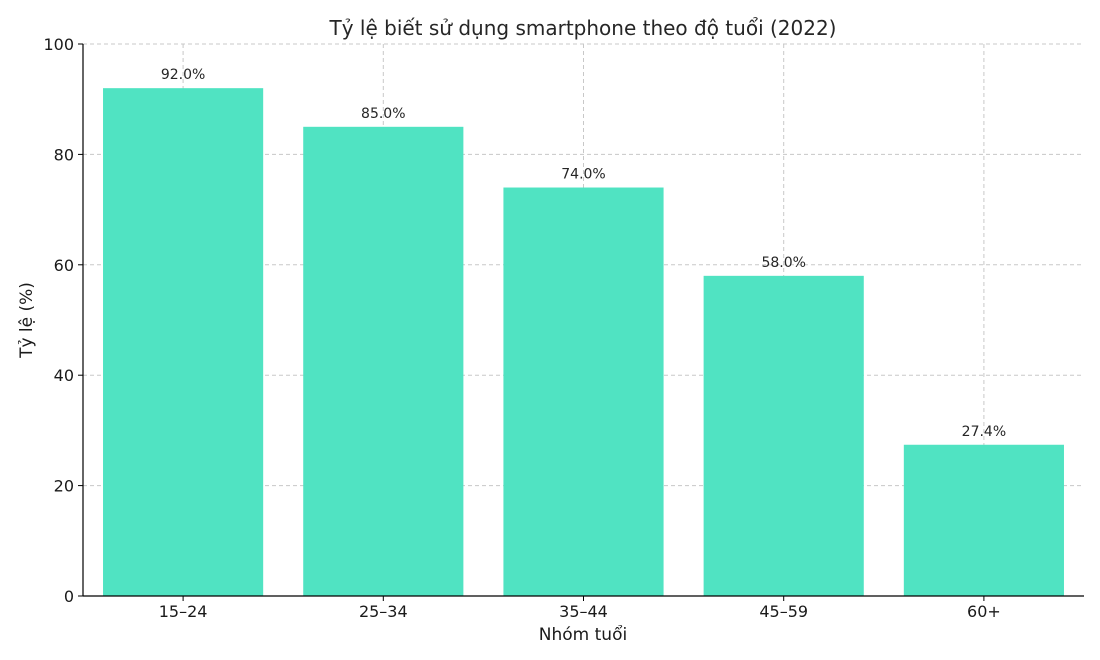 This screenshot has height=660, width=1100. What do you see at coordinates (58, 44) in the screenshot?
I see `y-tick-label: 100` at bounding box center [58, 44].